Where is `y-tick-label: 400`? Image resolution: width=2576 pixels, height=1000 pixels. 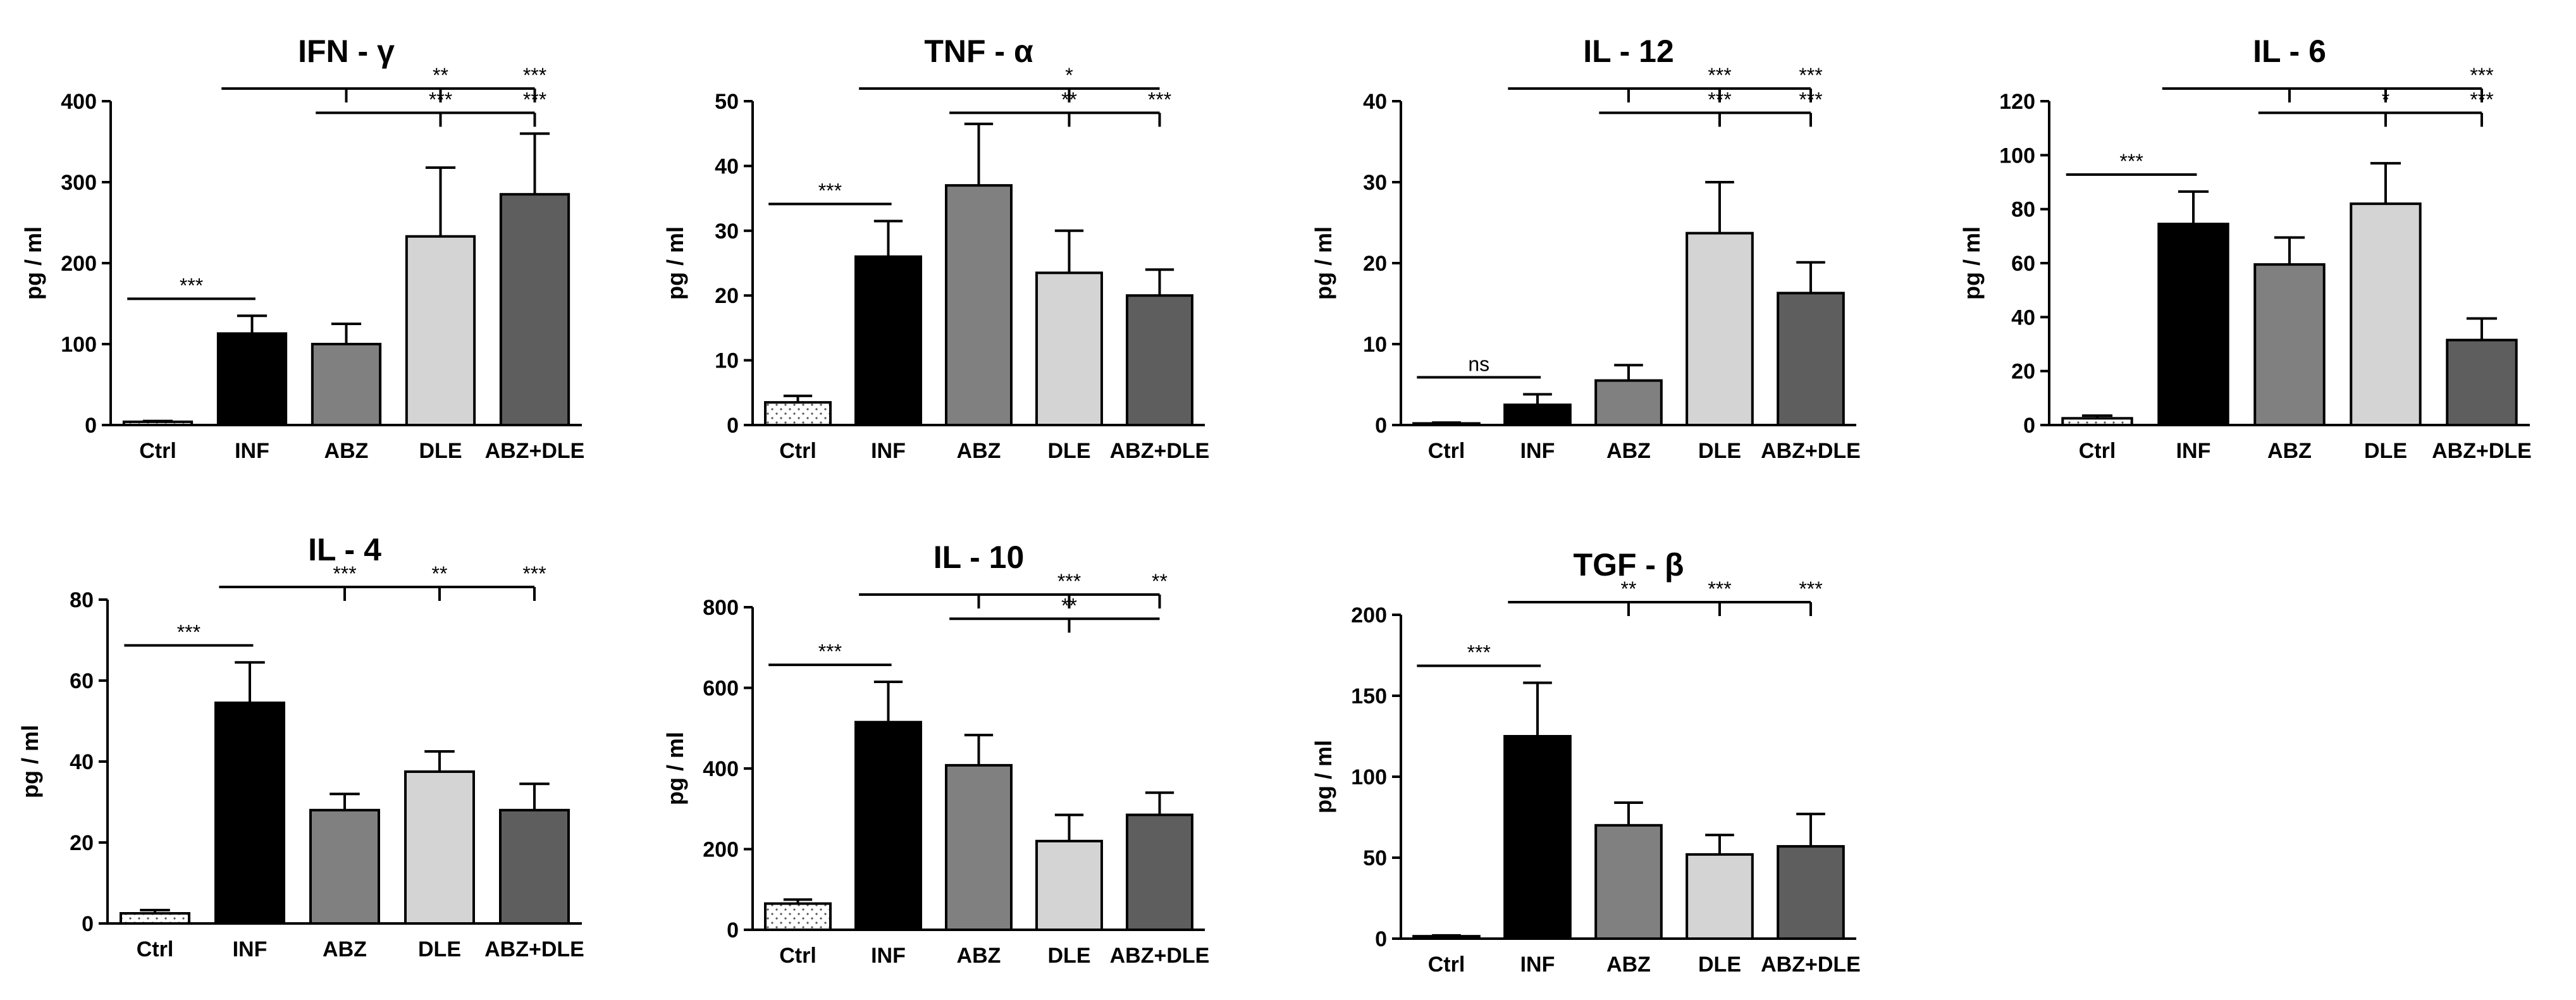
y-tick-label: 400 is located at coordinates (721, 769).